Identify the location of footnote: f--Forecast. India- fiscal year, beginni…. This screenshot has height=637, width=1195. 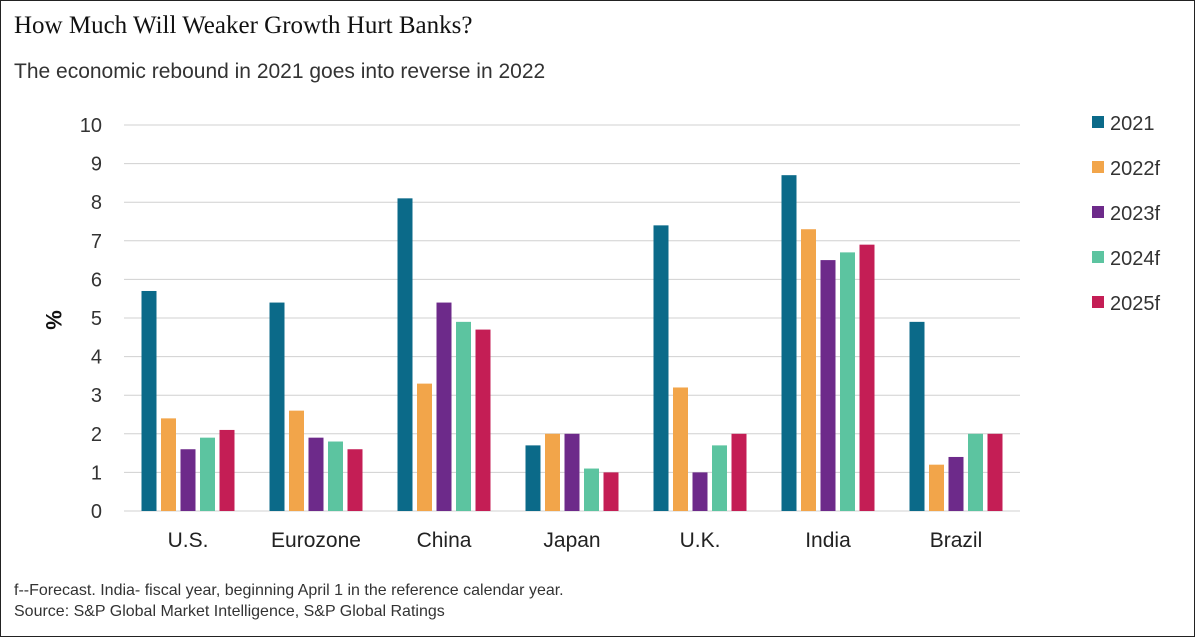
(289, 590).